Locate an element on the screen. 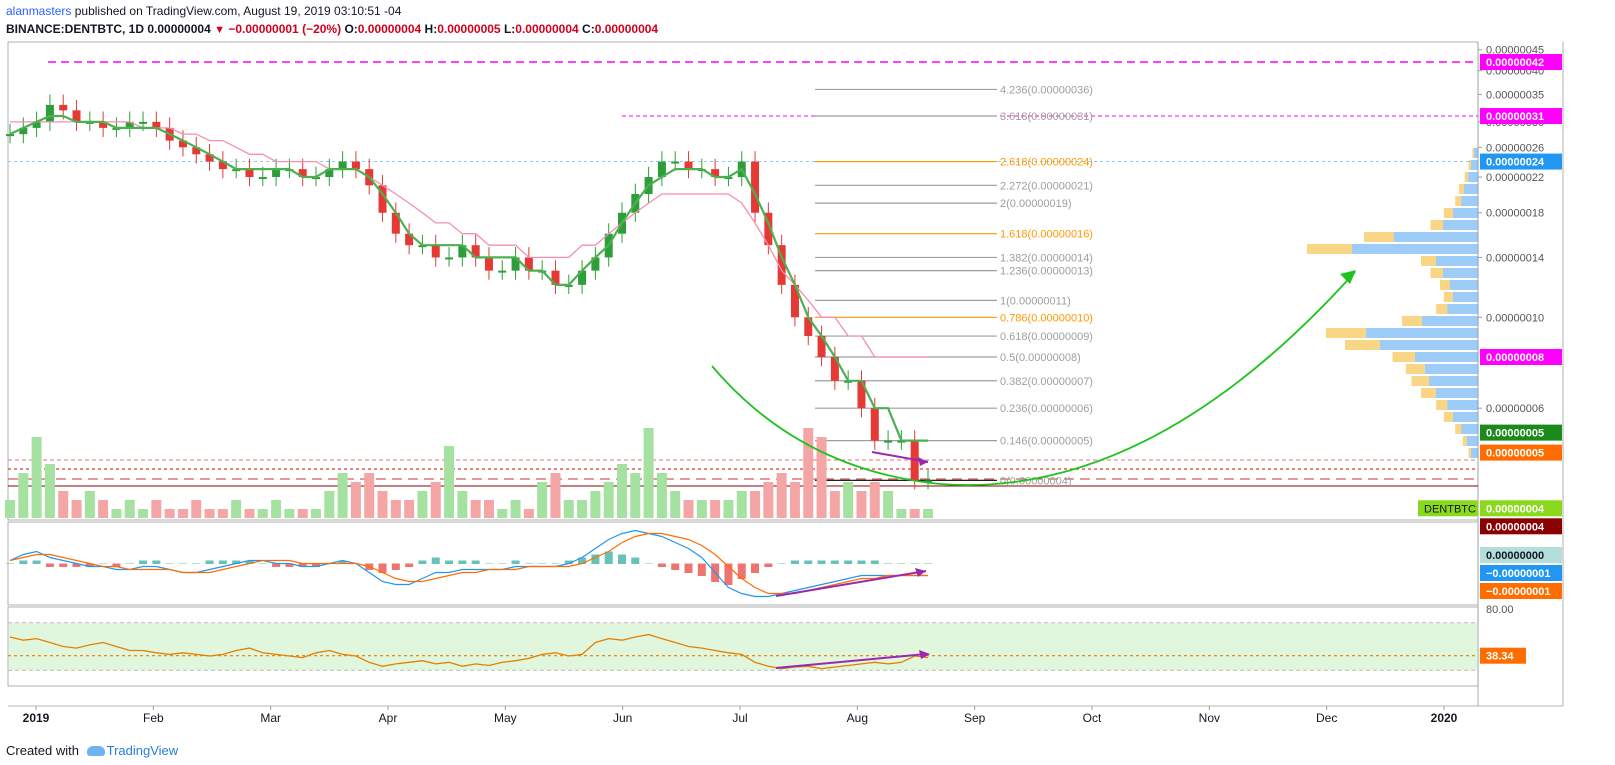 This screenshot has height=765, width=1615. macd-value-text-0: 0.00000000 is located at coordinates (1515, 556).